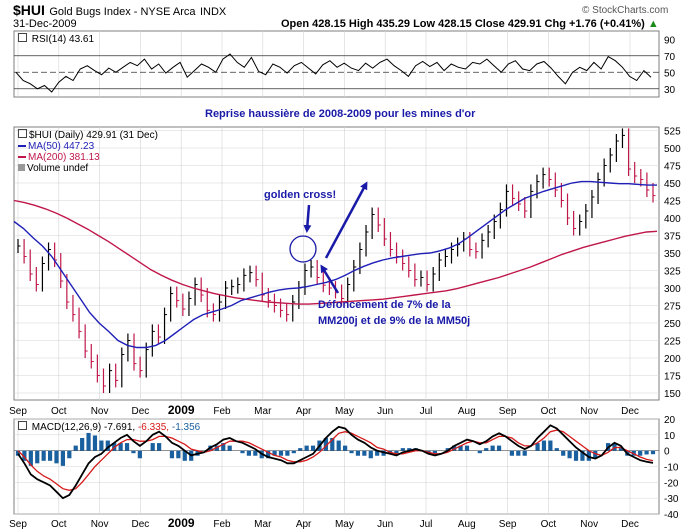 The width and height of the screenshot is (700, 530). Describe the element at coordinates (672, 219) in the screenshot. I see `price-tick-label: 400` at that location.